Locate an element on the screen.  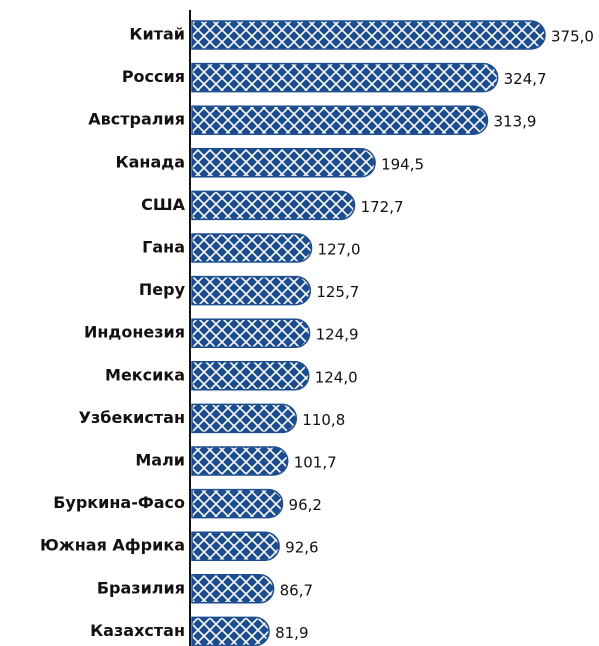
category-label: Китай is located at coordinates (157, 34).